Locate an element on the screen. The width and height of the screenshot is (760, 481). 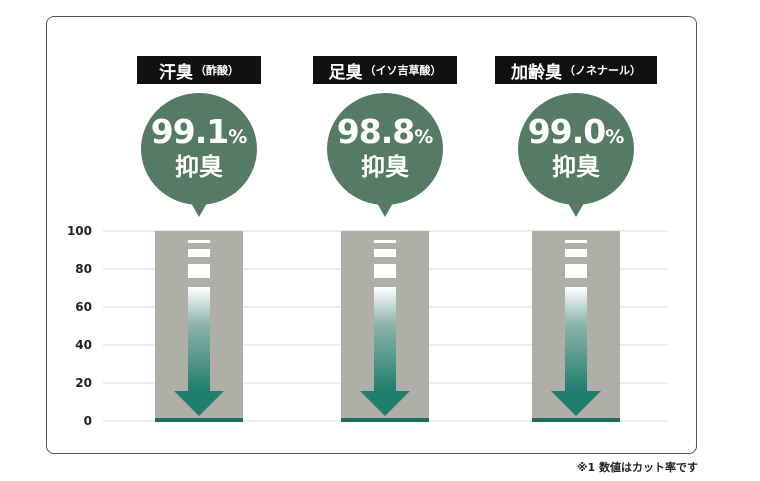
category-subname: （イソ吉草酸） is located at coordinates (403, 70).